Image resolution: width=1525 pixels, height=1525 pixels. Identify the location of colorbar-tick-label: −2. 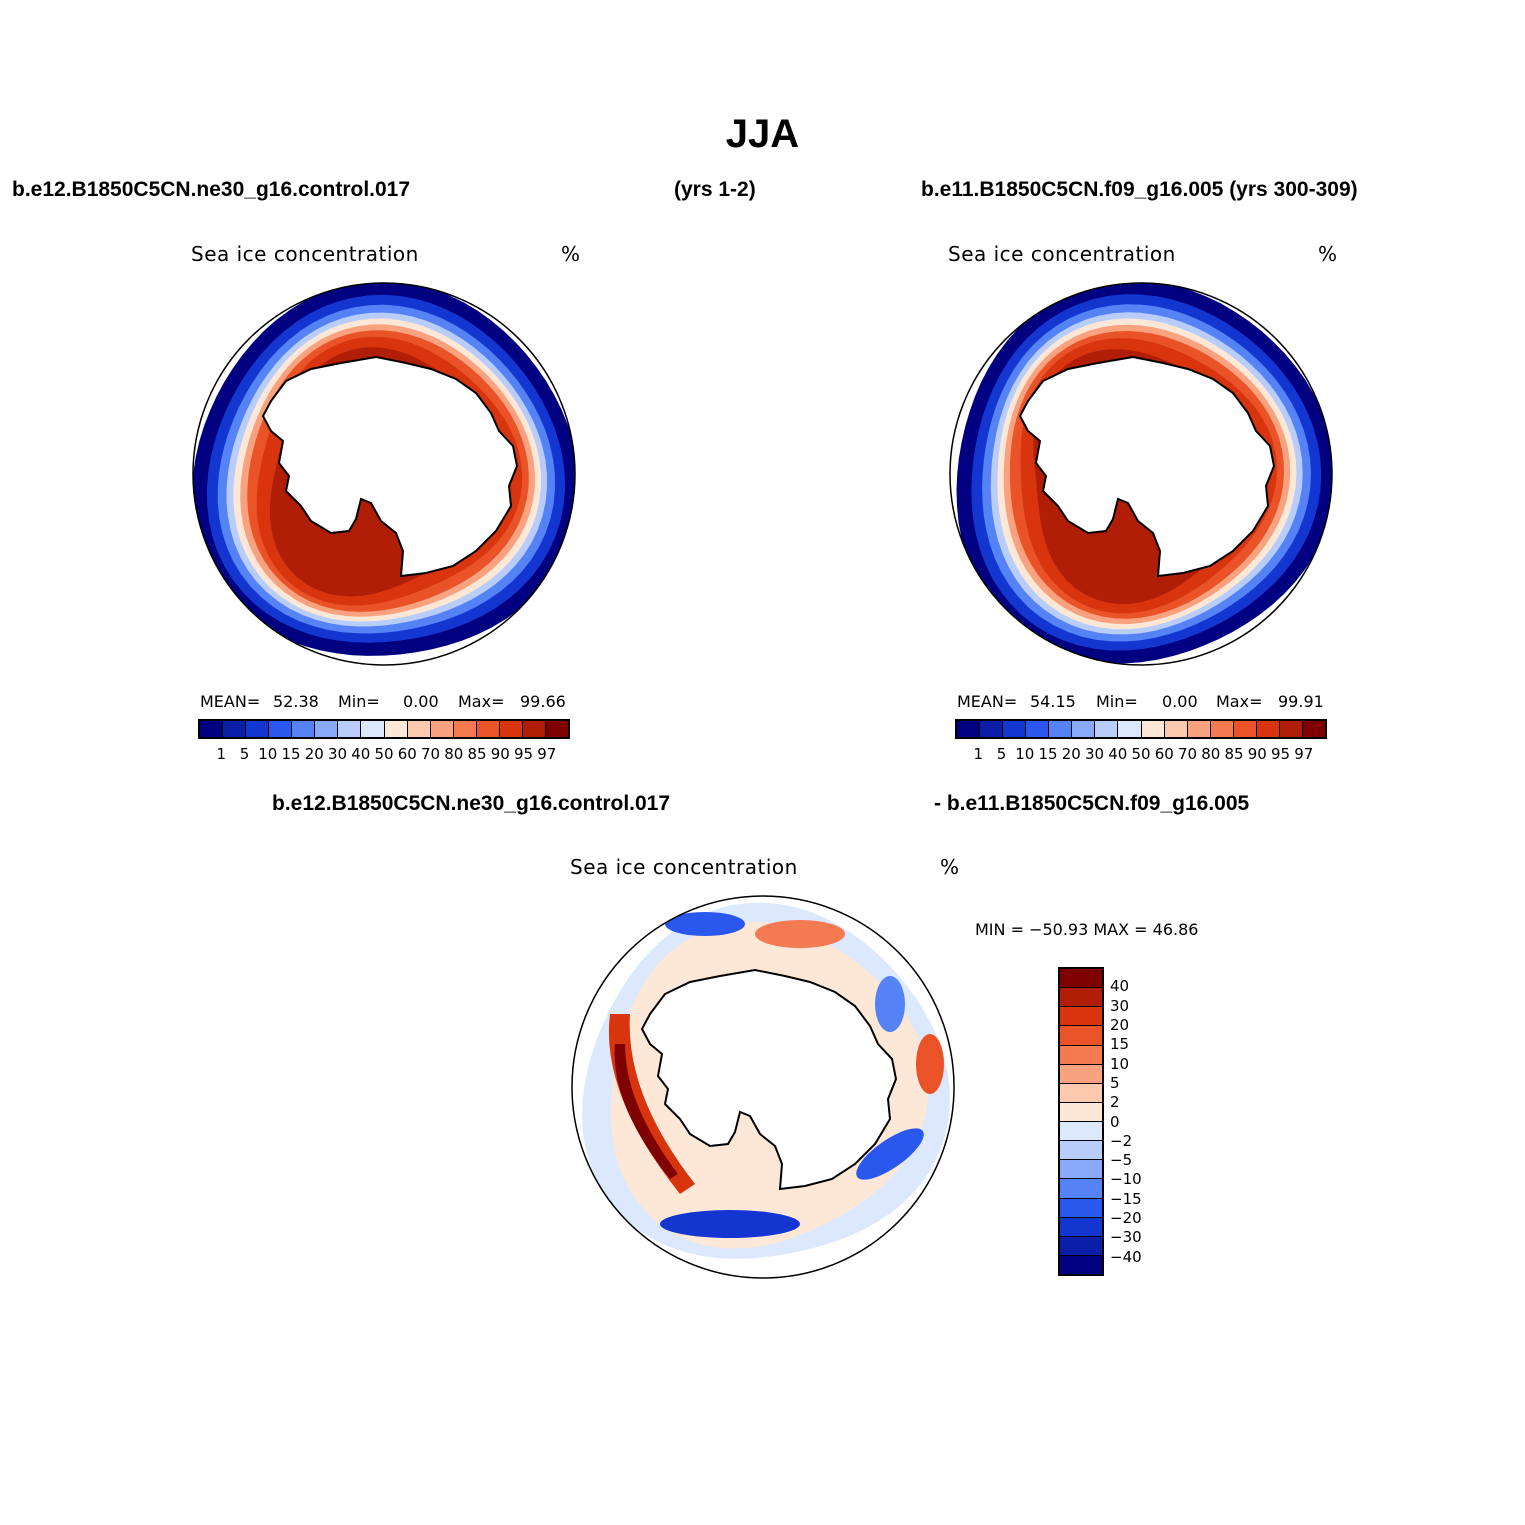
(1121, 1140).